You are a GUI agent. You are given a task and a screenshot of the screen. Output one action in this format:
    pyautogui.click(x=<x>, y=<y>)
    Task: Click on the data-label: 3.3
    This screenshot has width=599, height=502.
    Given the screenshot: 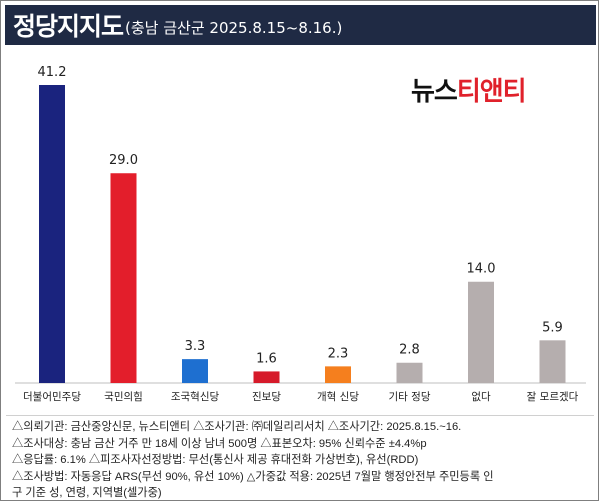 What is the action you would take?
    pyautogui.click(x=195, y=346)
    